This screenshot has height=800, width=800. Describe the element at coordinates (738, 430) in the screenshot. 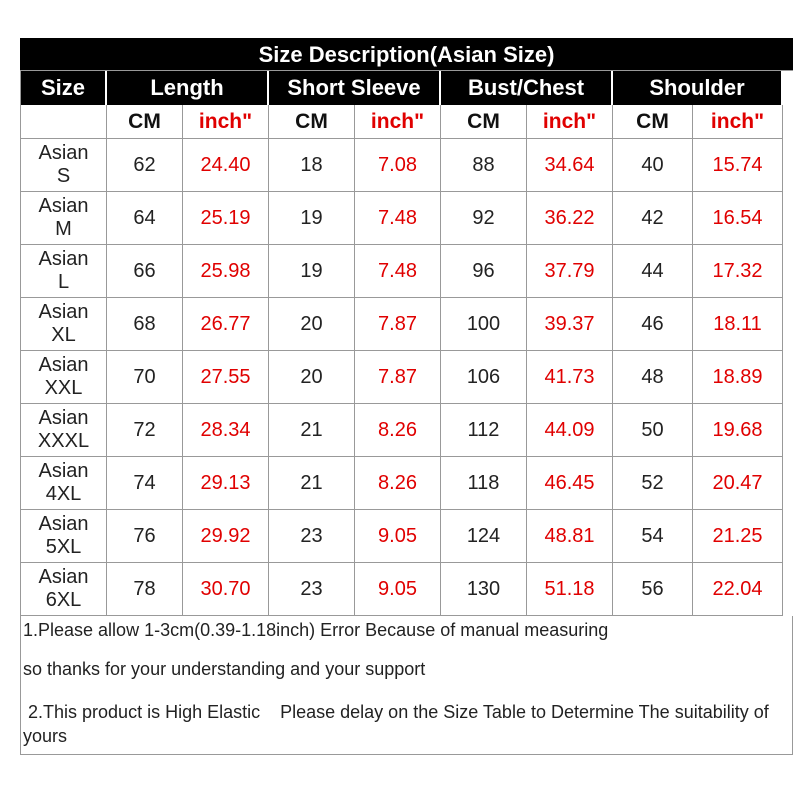

I see `value-inch-cell: 19.68` at that location.